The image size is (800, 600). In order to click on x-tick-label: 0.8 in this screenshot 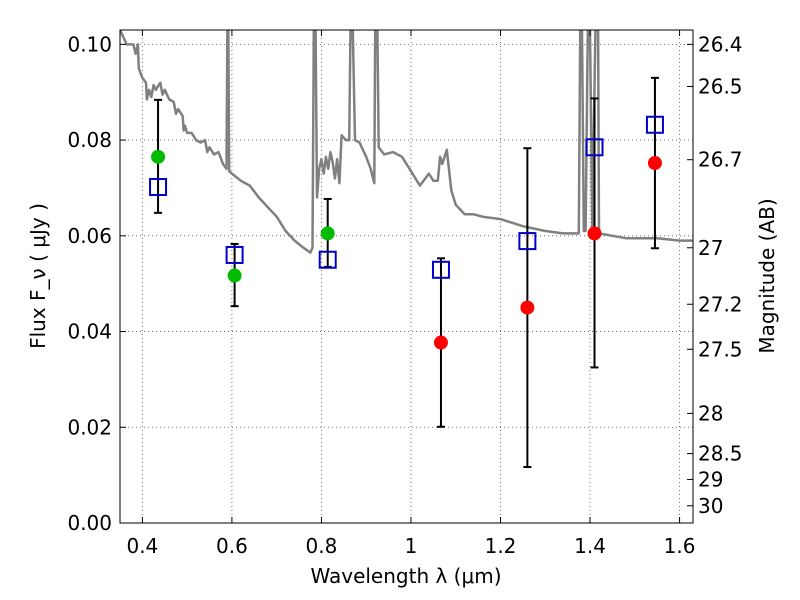, I will do `click(322, 546)`.